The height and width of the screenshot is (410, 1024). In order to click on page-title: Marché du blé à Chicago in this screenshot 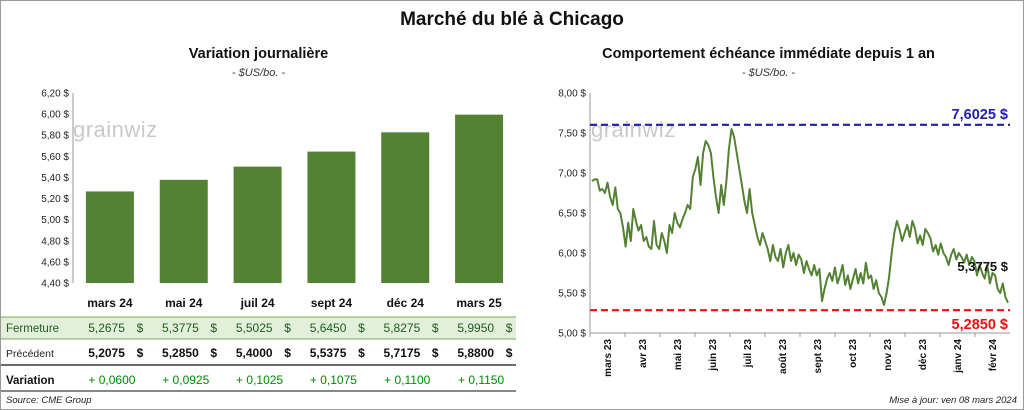, I will do `click(512, 19)`.